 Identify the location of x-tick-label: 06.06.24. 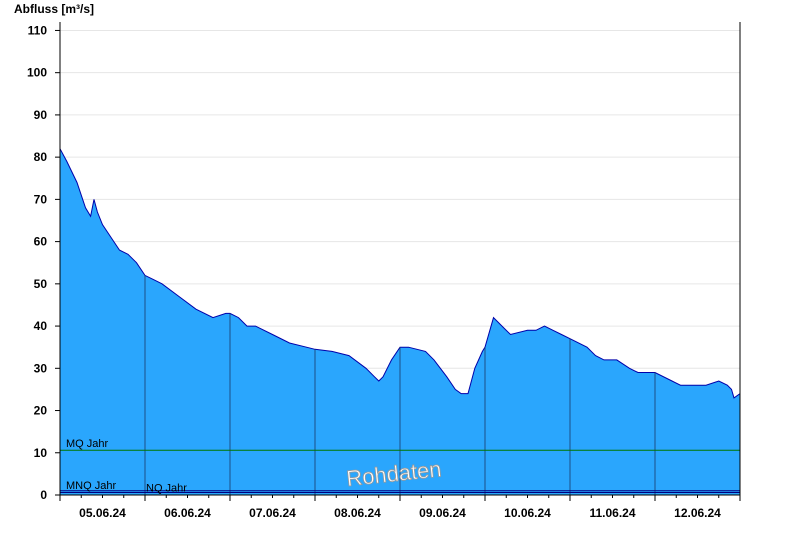
(187, 513).